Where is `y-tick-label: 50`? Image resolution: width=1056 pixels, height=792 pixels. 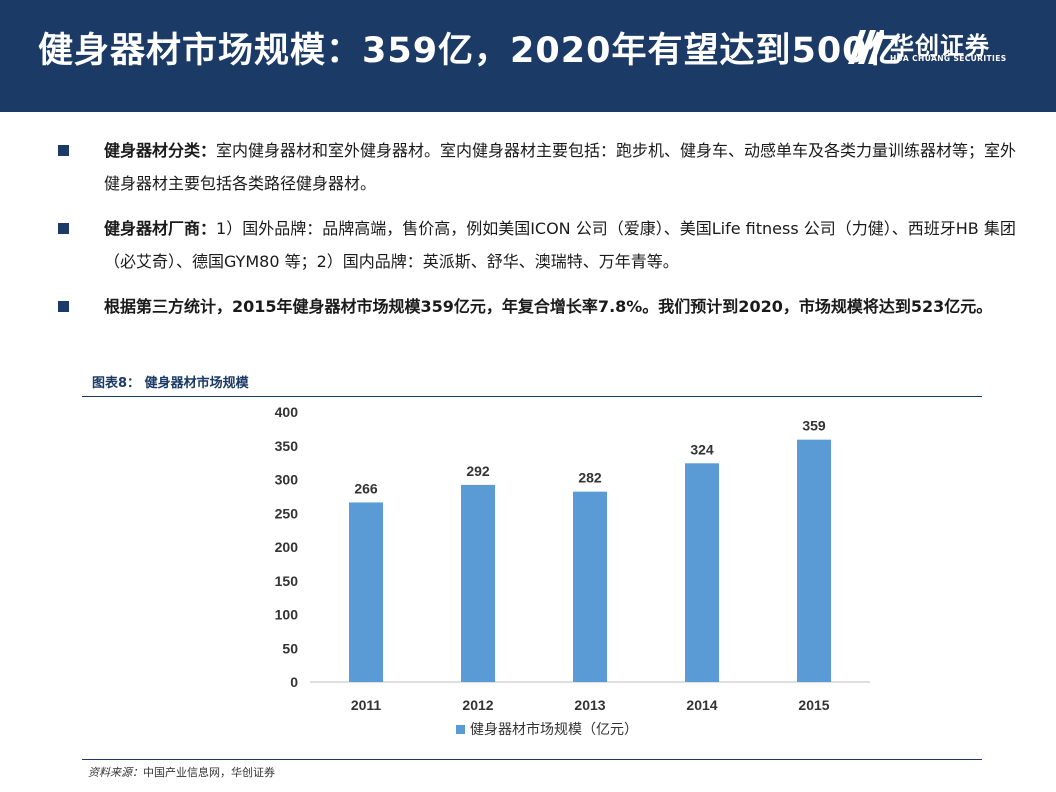 y-tick-label: 50 is located at coordinates (290, 648).